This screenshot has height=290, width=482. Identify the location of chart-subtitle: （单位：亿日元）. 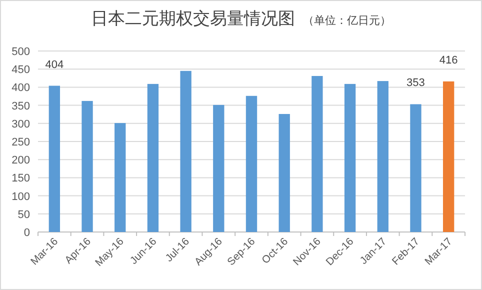
(347, 20).